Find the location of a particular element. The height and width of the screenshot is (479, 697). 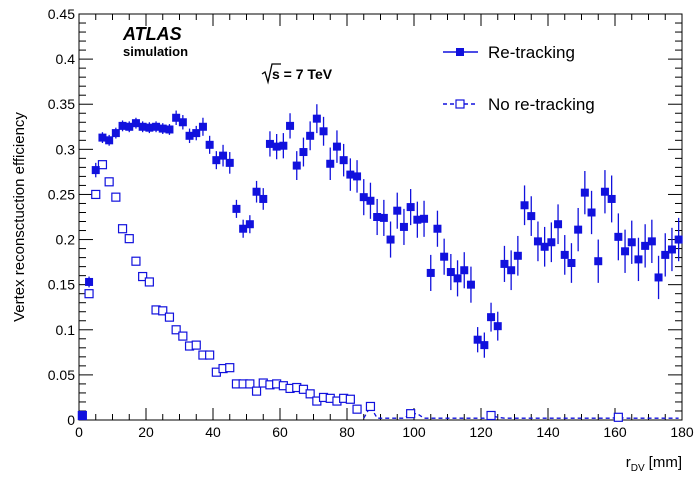

x-axis-title-unit: [mm] is located at coordinates (665, 462).